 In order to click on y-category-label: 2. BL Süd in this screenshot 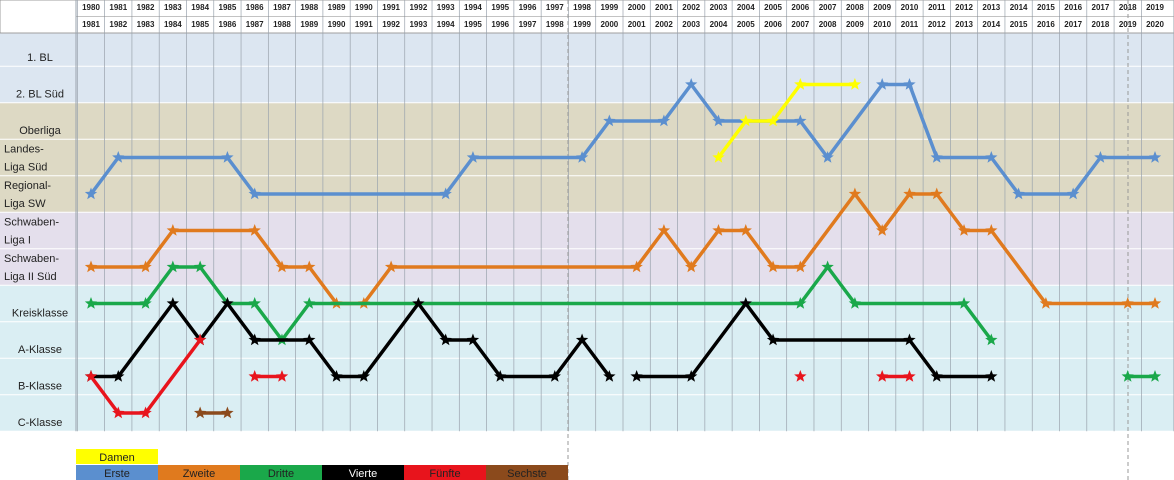, I will do `click(40, 94)`.